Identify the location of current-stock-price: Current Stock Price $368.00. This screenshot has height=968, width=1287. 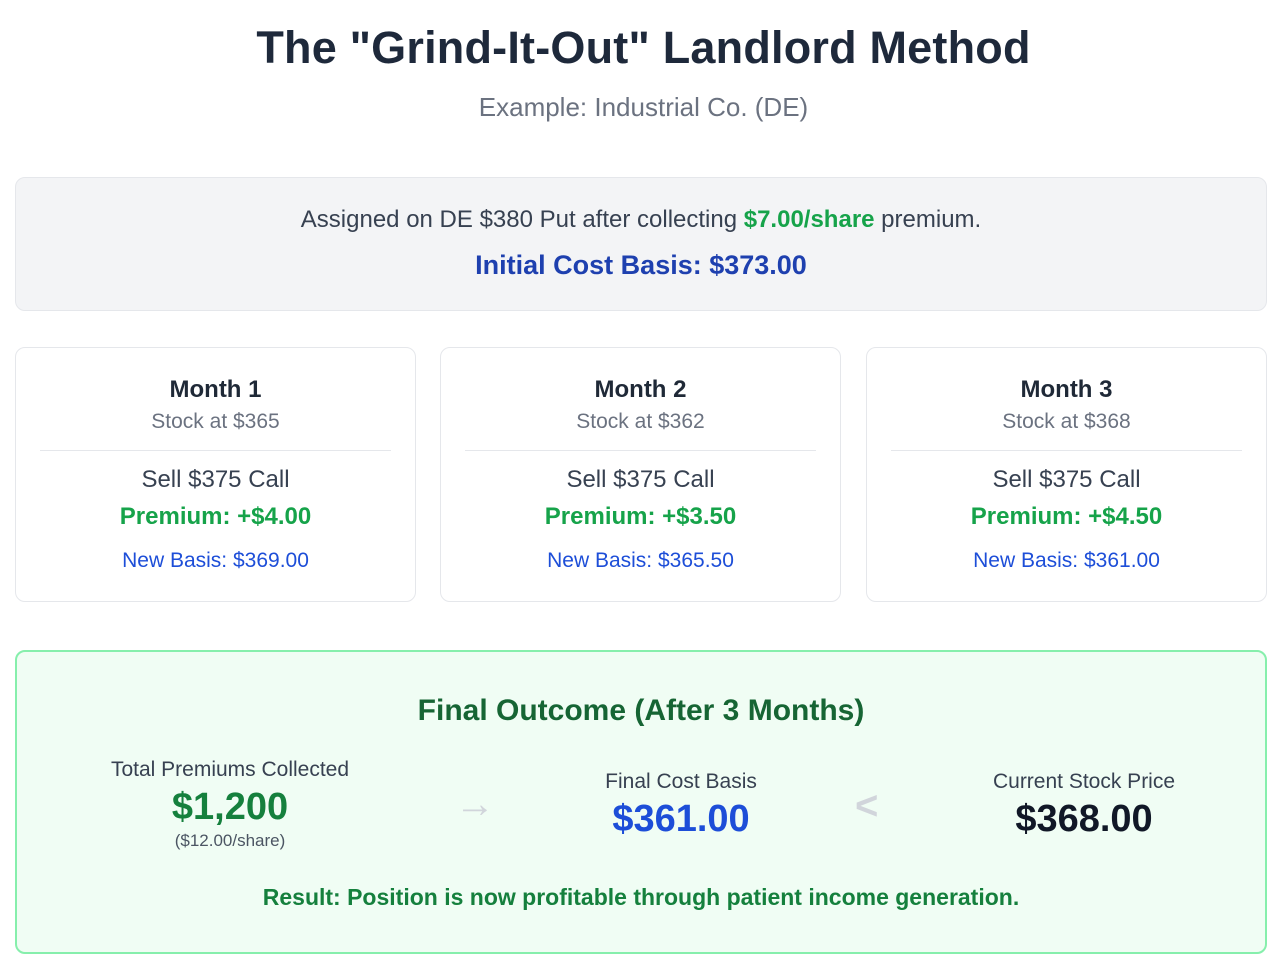
(1084, 805).